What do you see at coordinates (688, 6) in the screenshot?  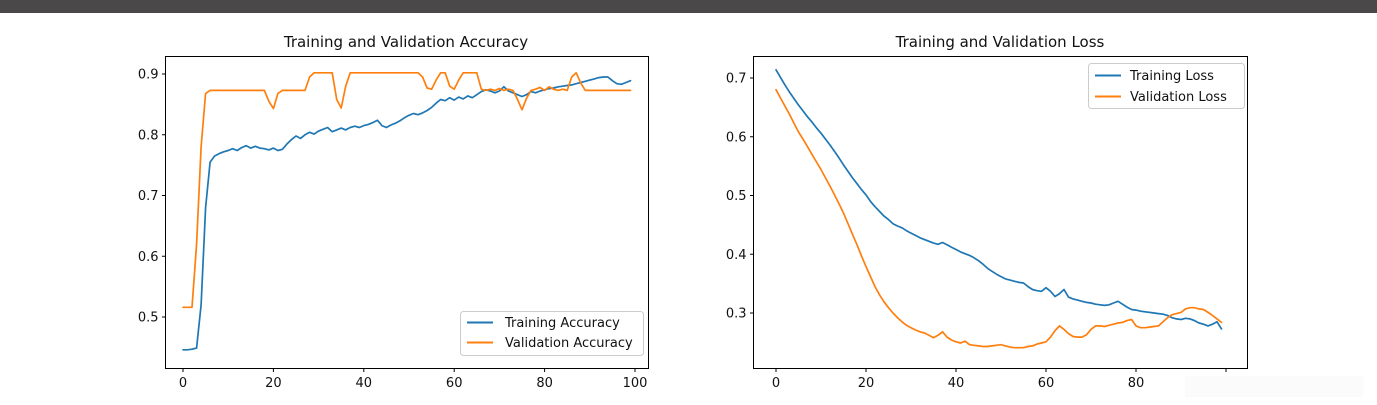 I see `window-top-bar` at bounding box center [688, 6].